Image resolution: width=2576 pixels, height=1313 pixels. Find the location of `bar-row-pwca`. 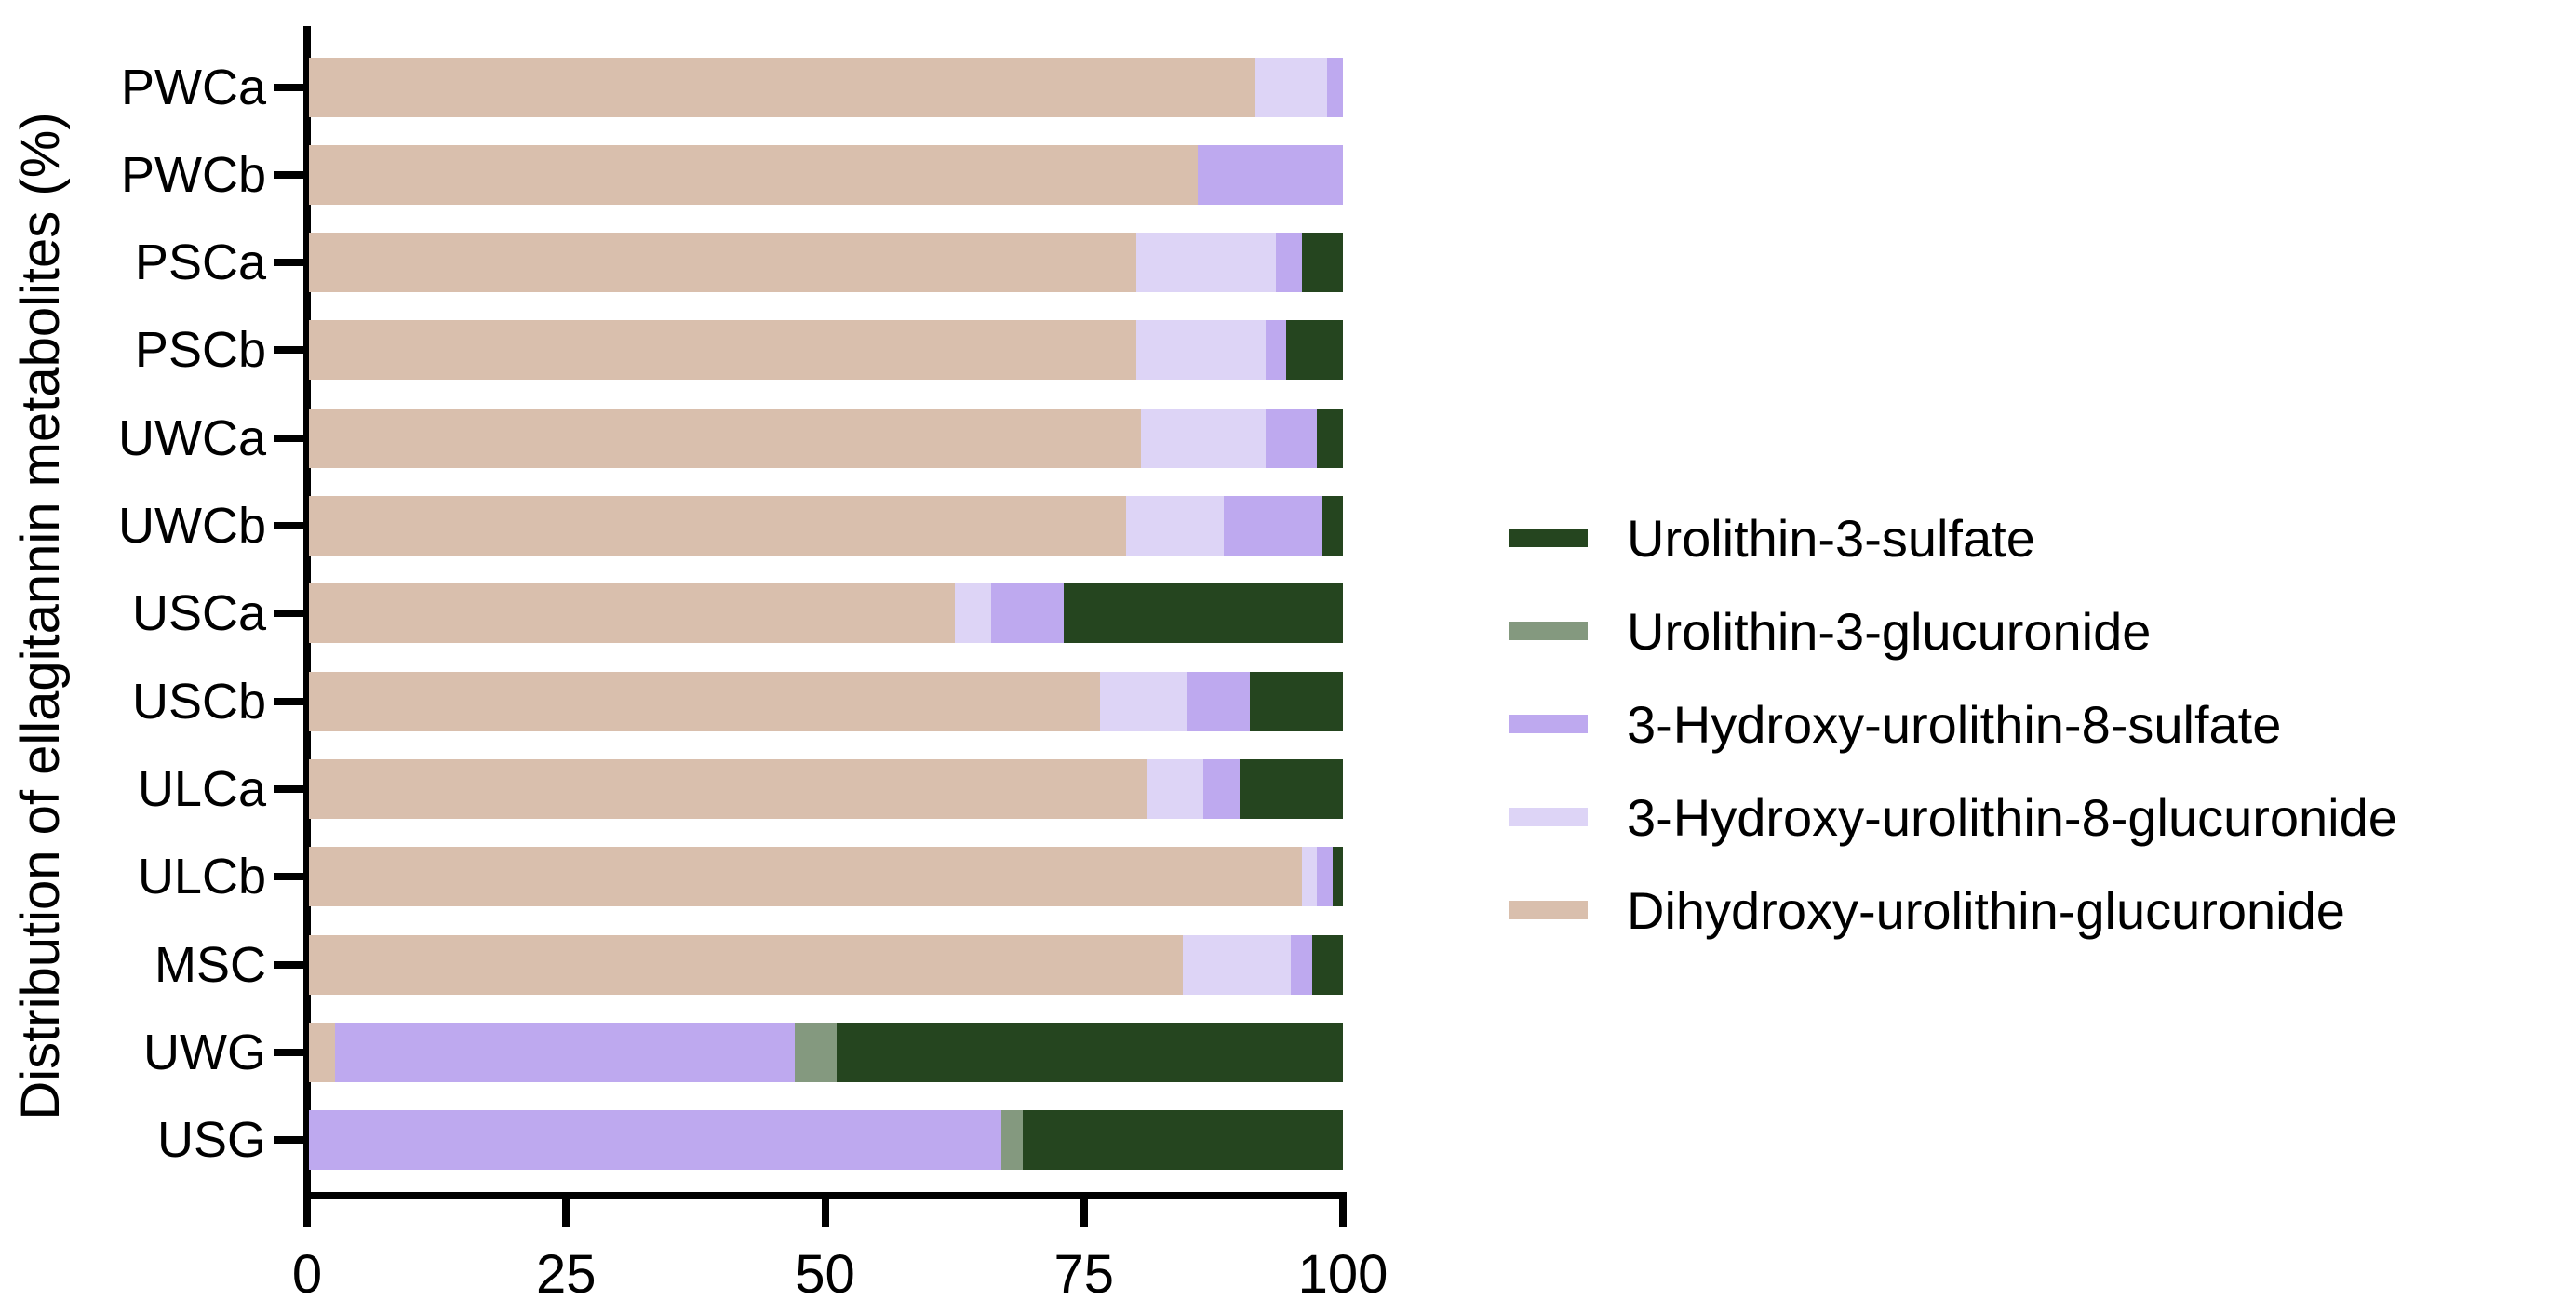

bar-row-pwca is located at coordinates (826, 87).